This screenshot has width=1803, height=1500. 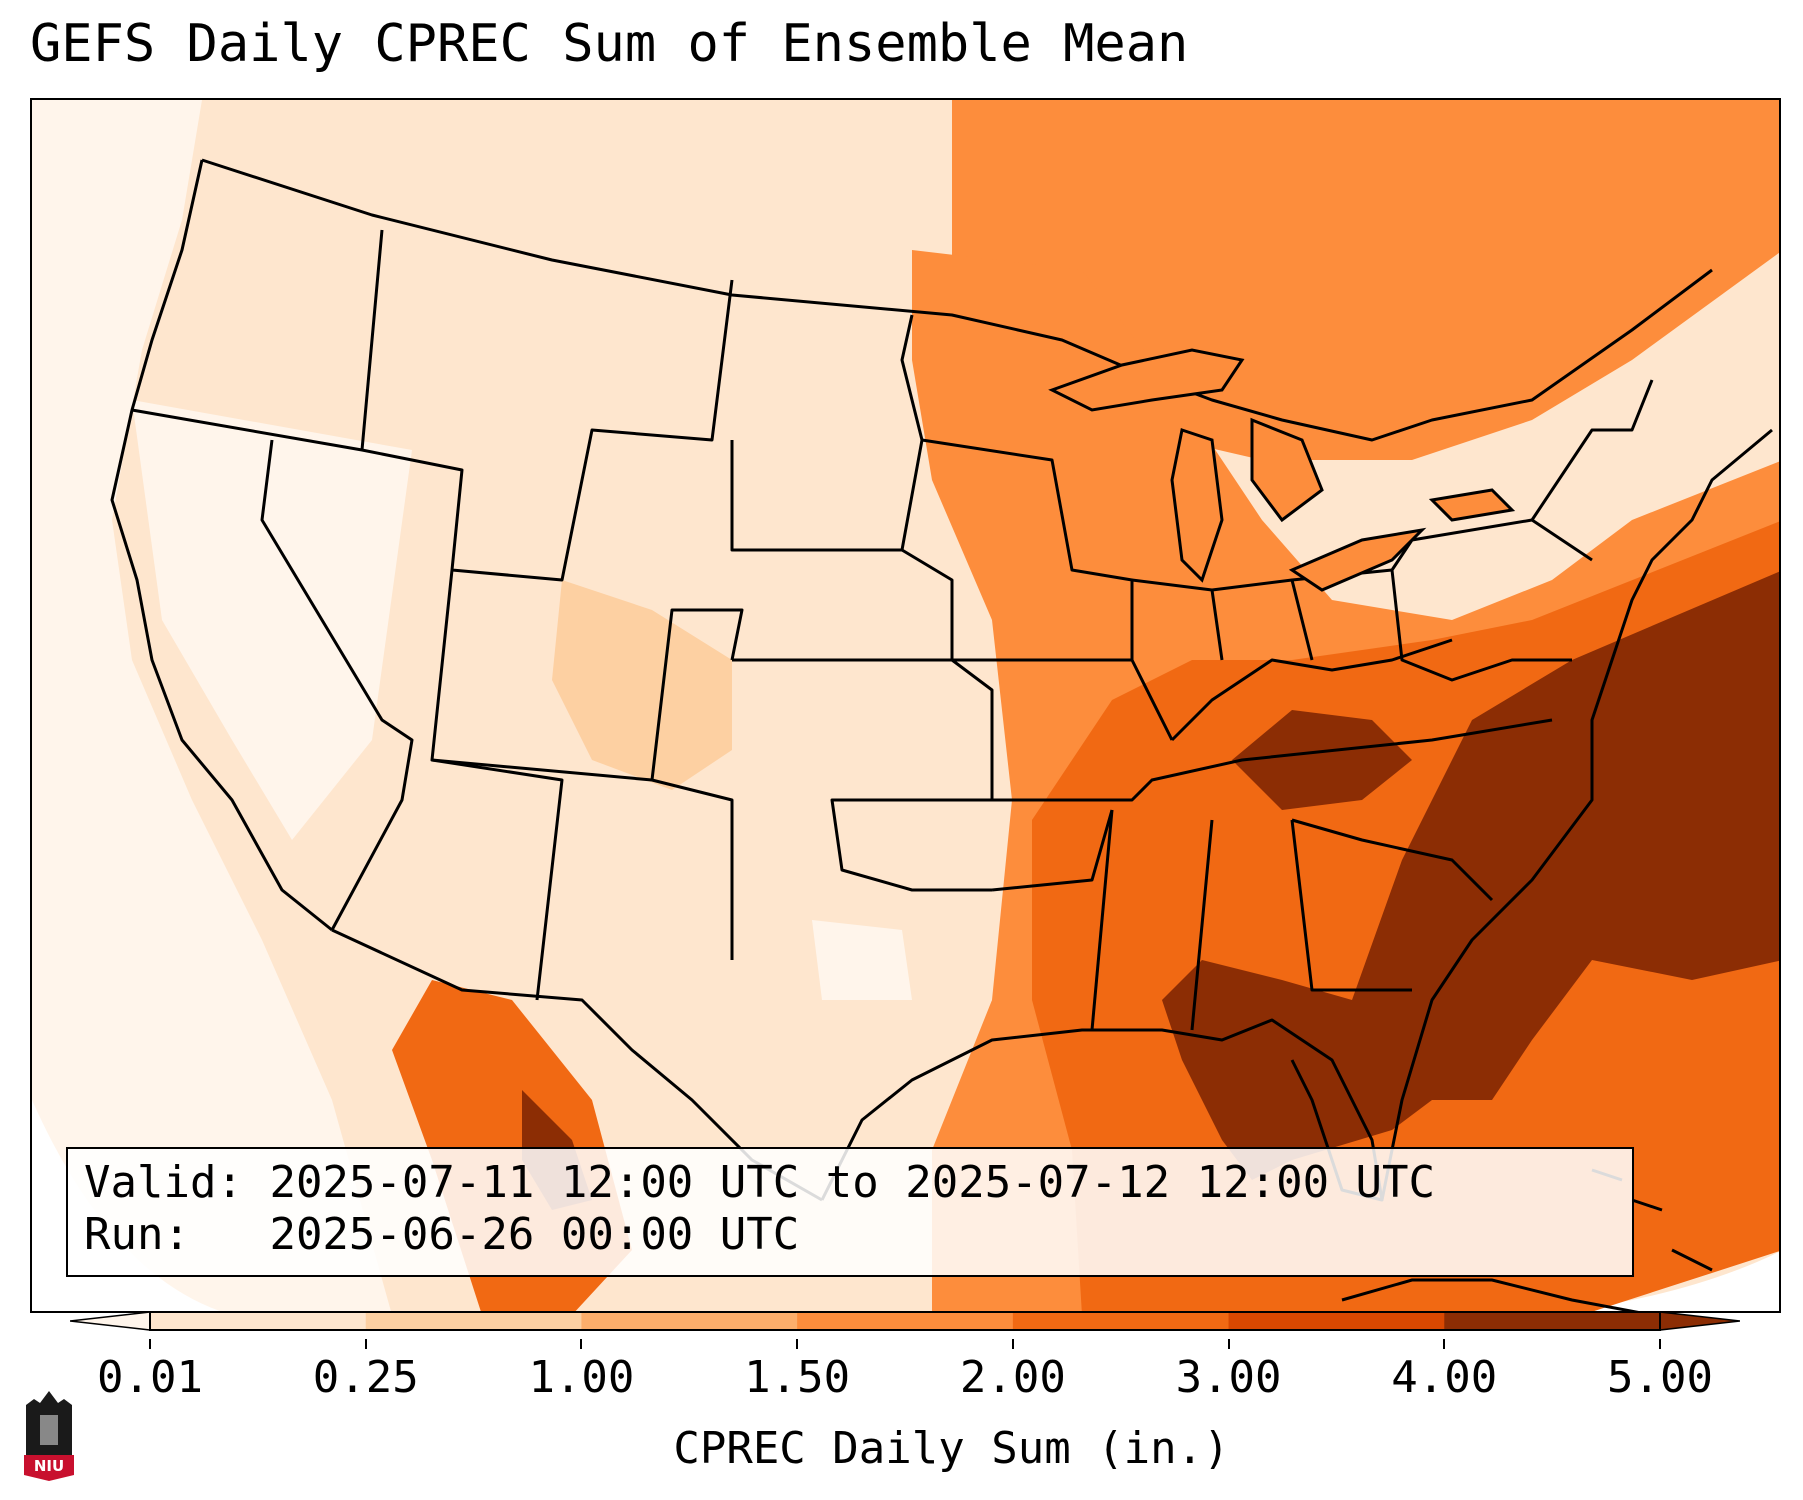 I want to click on colorbar-outline, so click(x=905, y=1321).